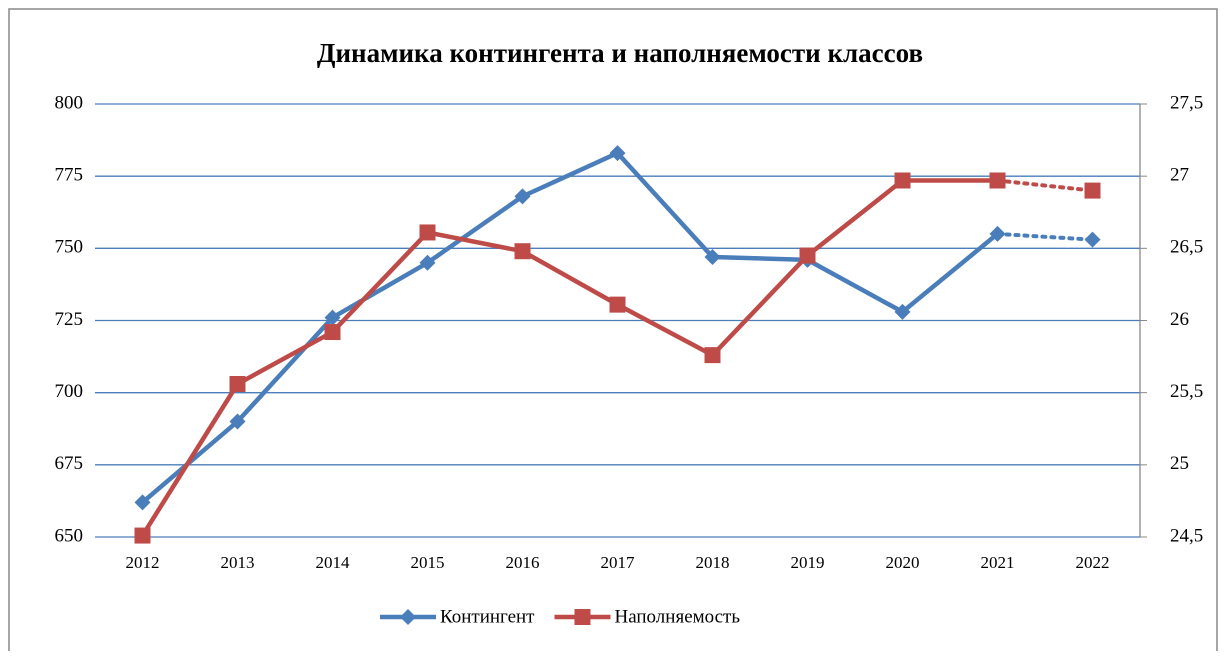 The image size is (1226, 656). I want to click on y2-tick-label: 24,5, so click(1186, 535).